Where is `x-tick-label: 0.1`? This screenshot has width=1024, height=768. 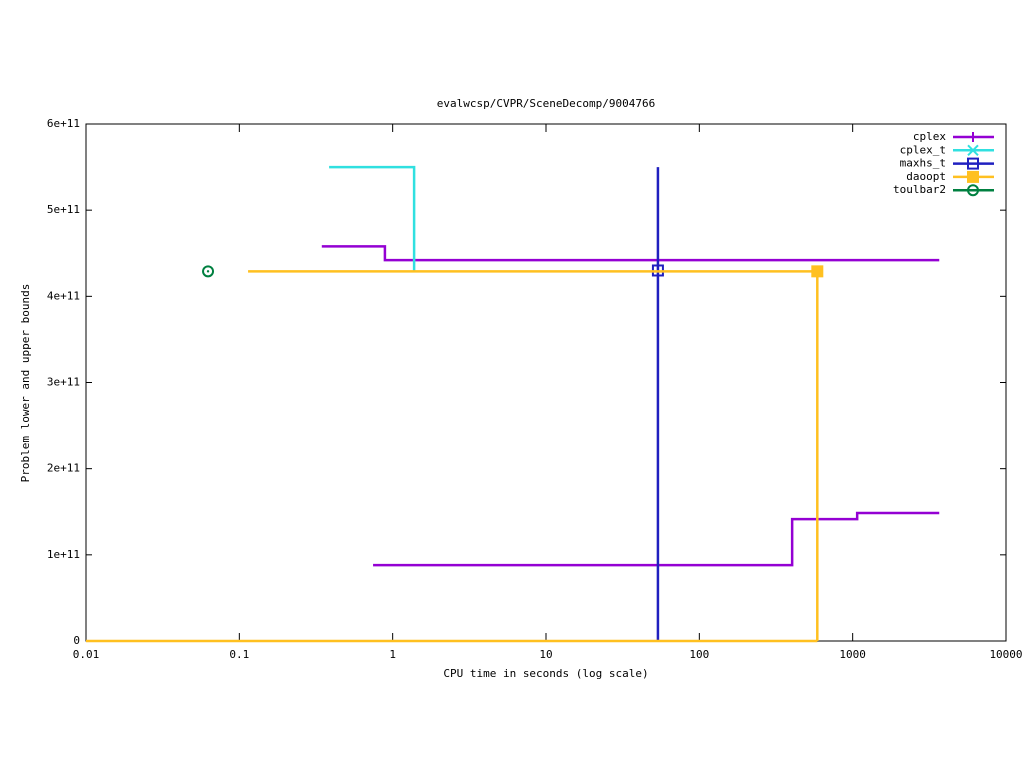
x-tick-label: 0.1 is located at coordinates (239, 654).